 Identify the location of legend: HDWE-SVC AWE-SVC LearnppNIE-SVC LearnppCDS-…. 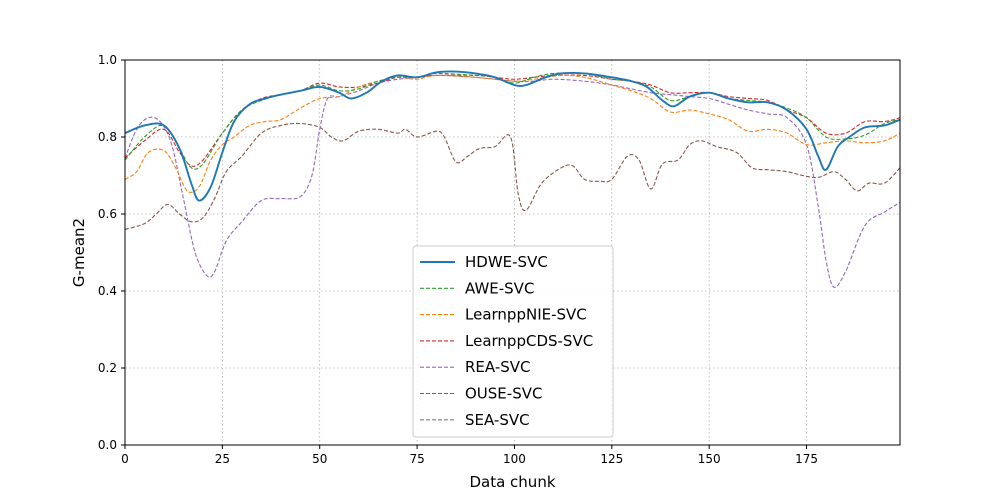
(513, 341).